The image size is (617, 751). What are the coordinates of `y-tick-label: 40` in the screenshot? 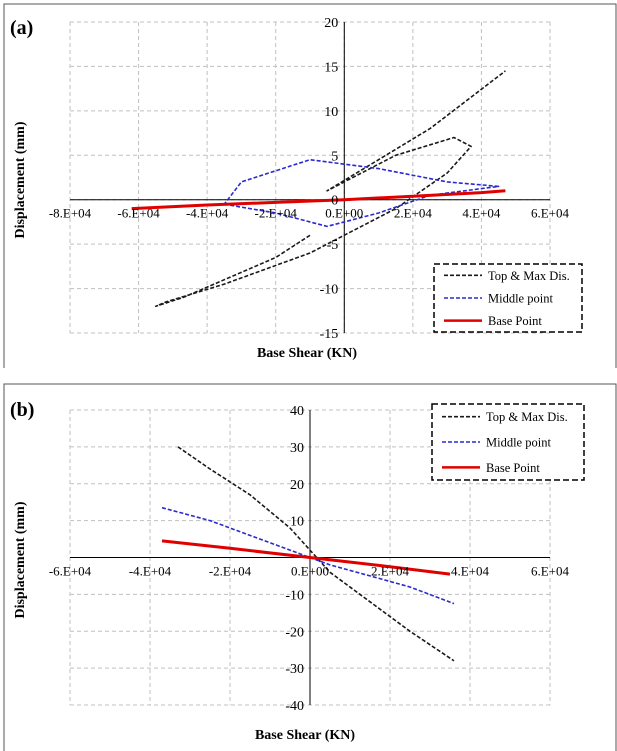 It's located at (297, 411).